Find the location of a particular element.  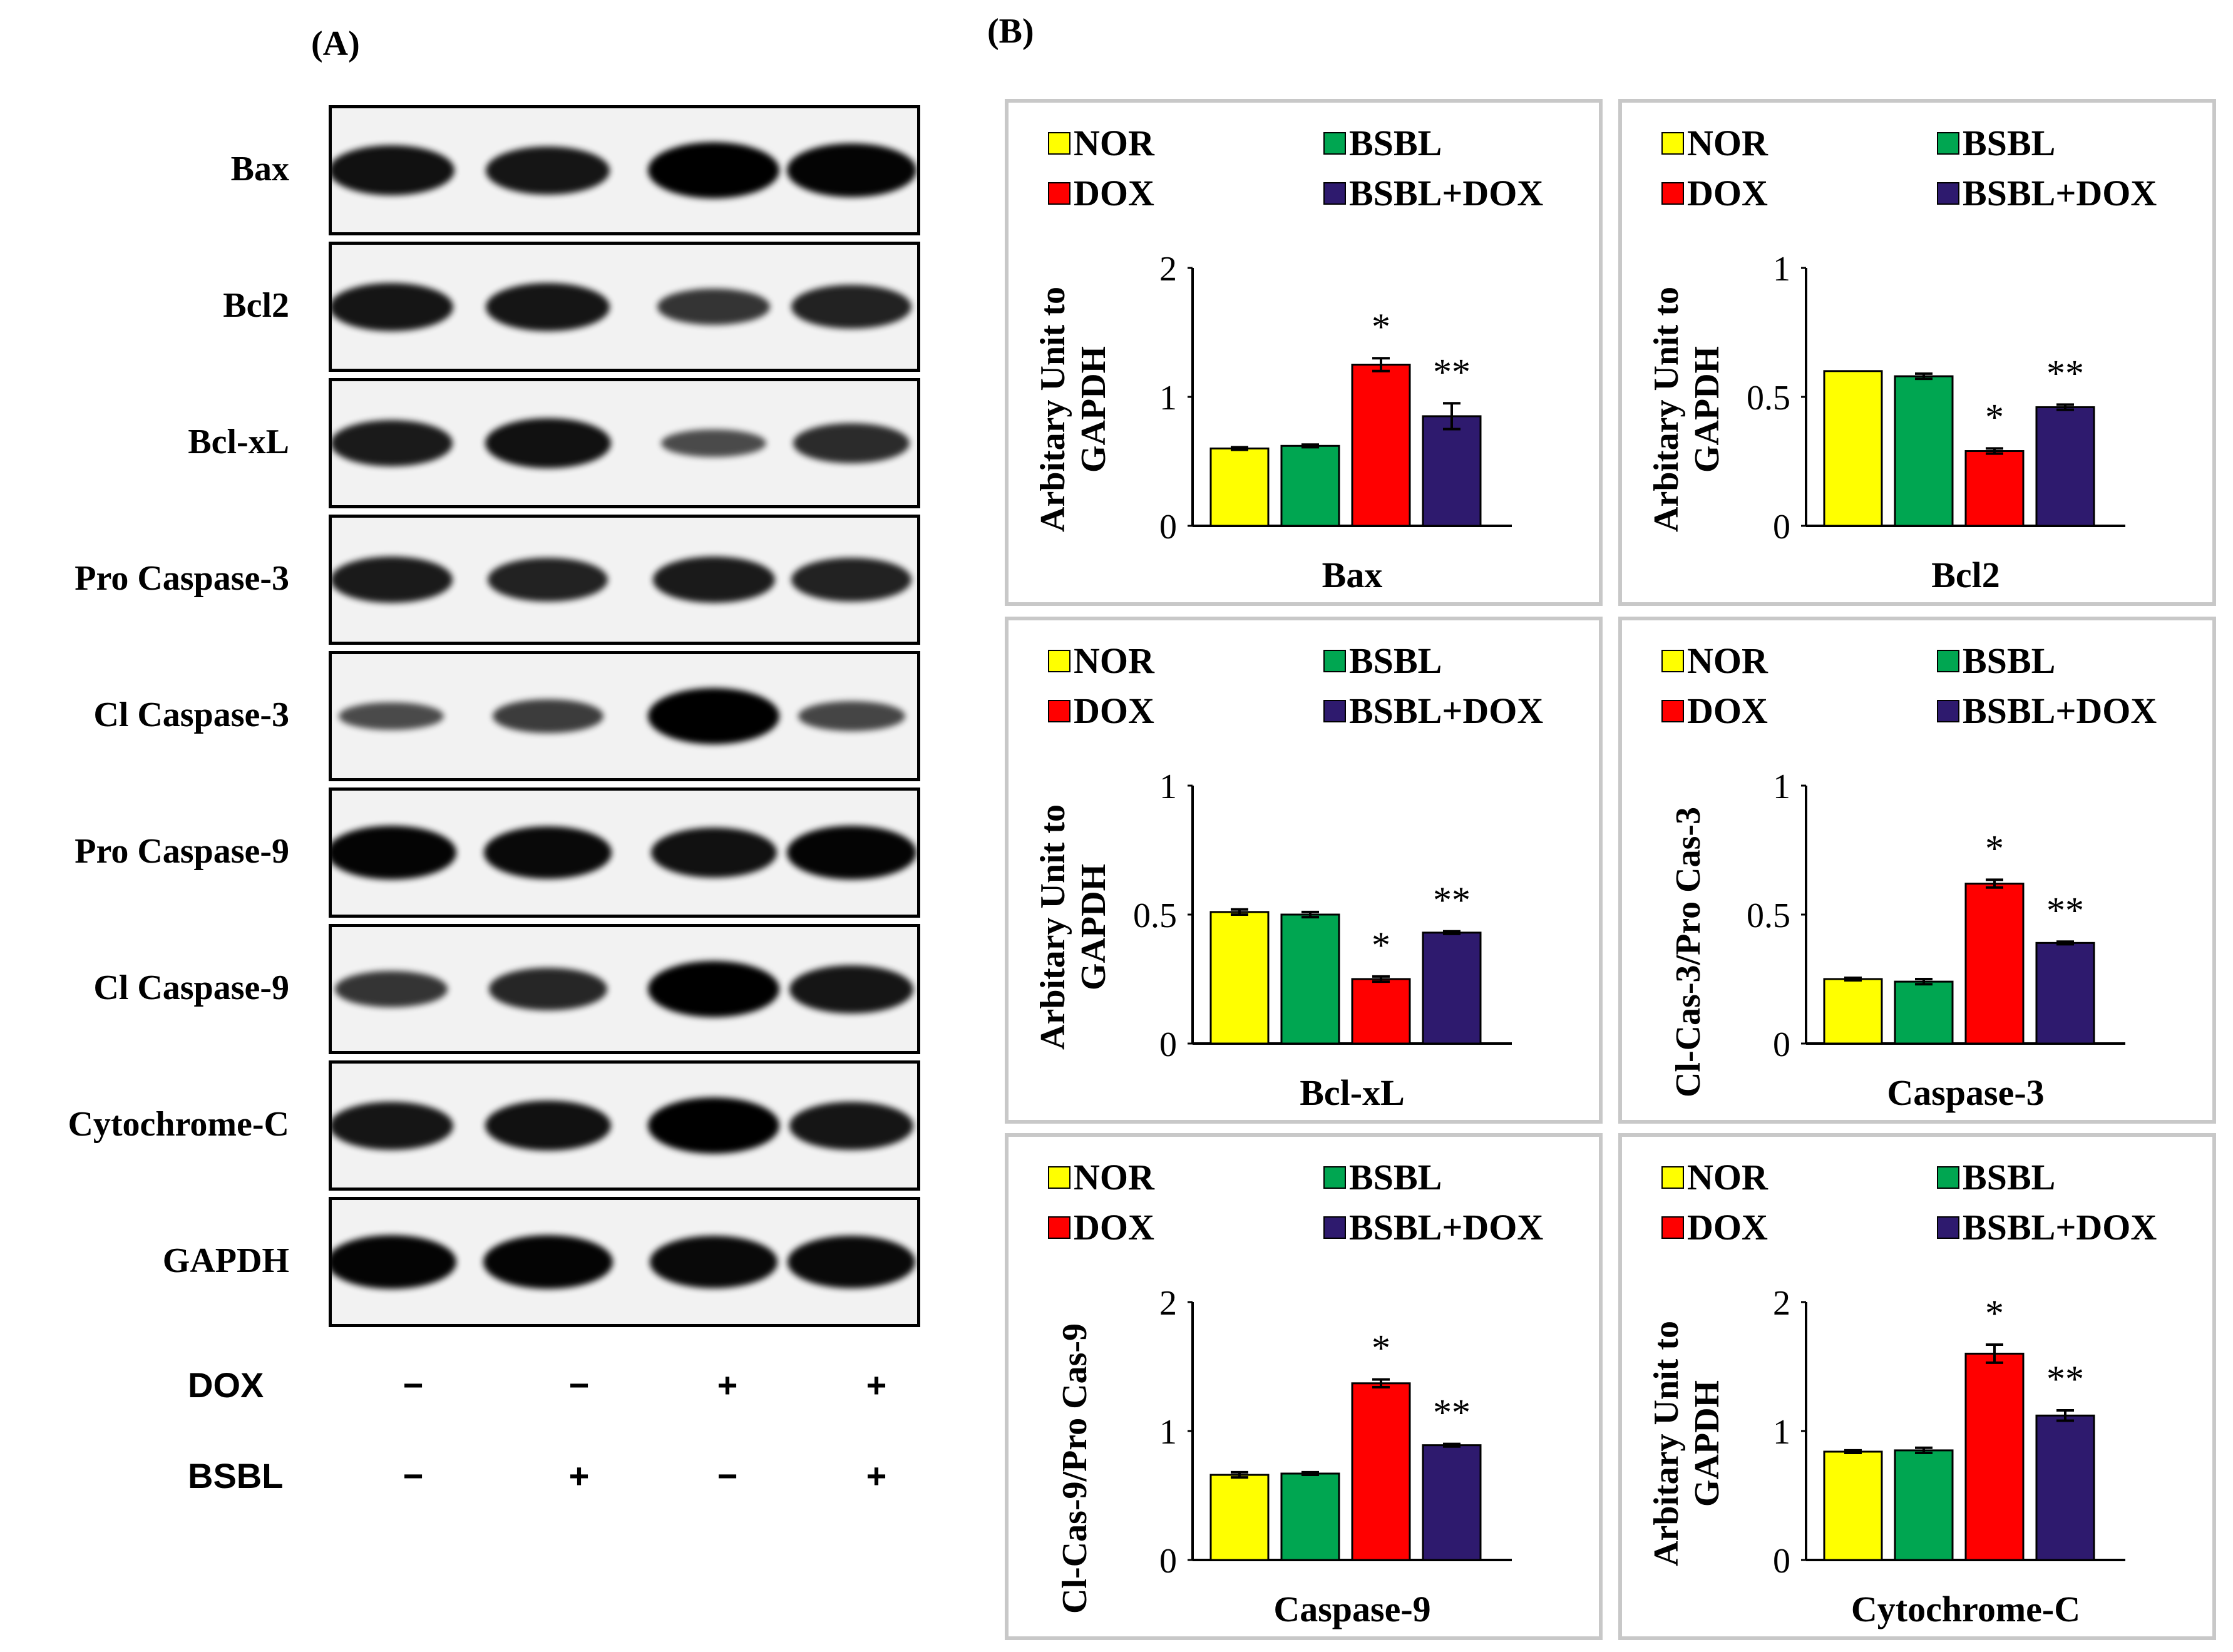

treatment-label: DOX is located at coordinates (226, 1385).